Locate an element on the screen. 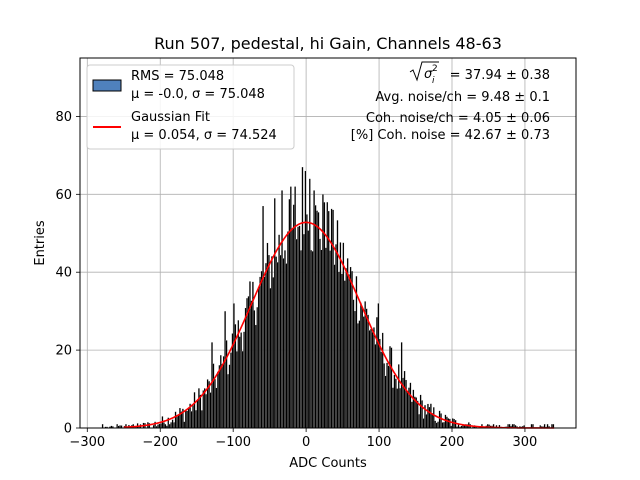 Image resolution: width=640 pixels, height=480 pixels. svg-text: 2 is located at coordinates (435, 69).